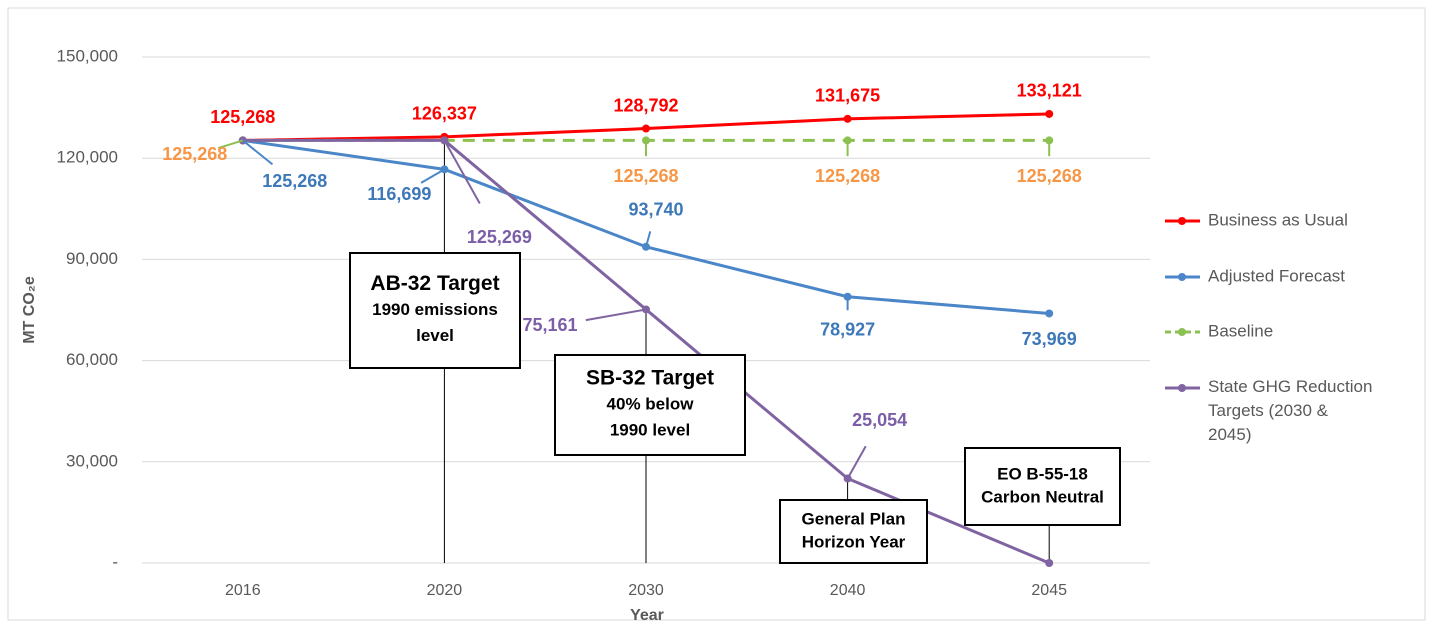 This screenshot has width=1433, height=634. I want to click on data-label: 73,969, so click(1049, 339).